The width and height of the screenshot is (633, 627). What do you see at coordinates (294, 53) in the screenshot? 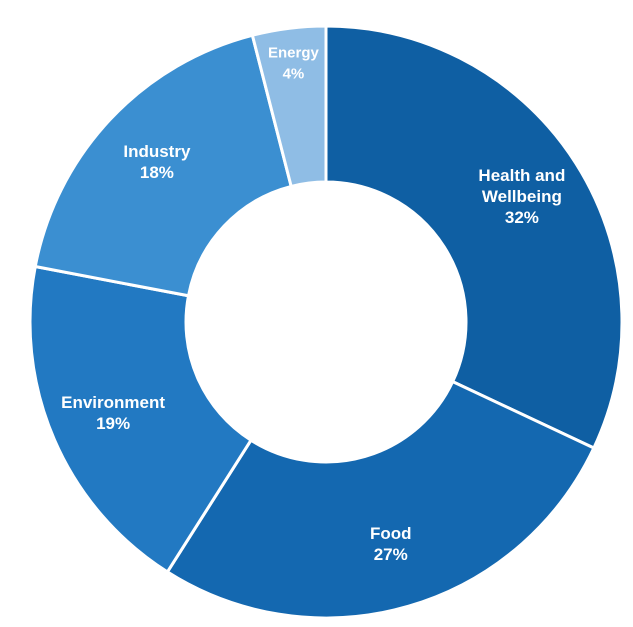
I see `slice-category-label: Energy` at bounding box center [294, 53].